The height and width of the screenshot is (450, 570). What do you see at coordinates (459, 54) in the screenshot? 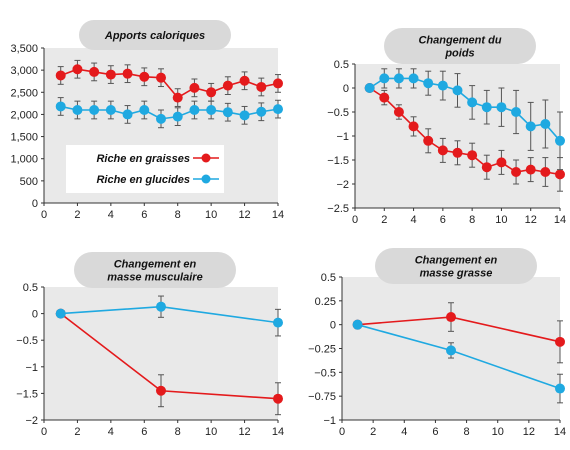
I see `chart-title: poids` at bounding box center [459, 54].